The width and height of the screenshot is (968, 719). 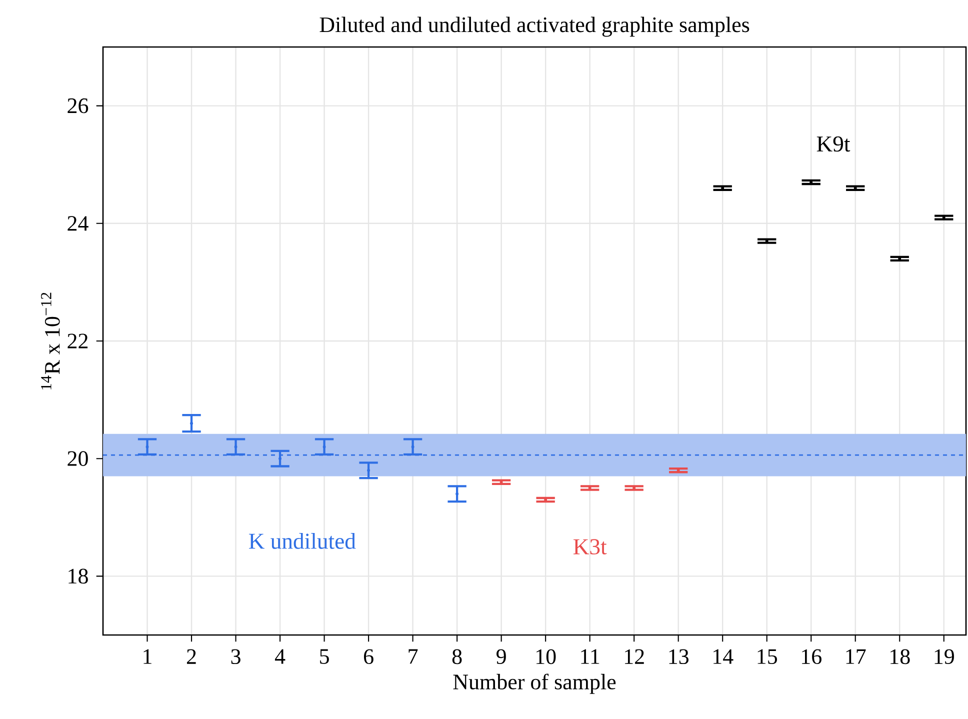 I want to click on x-tick-label: 6, so click(x=369, y=656).